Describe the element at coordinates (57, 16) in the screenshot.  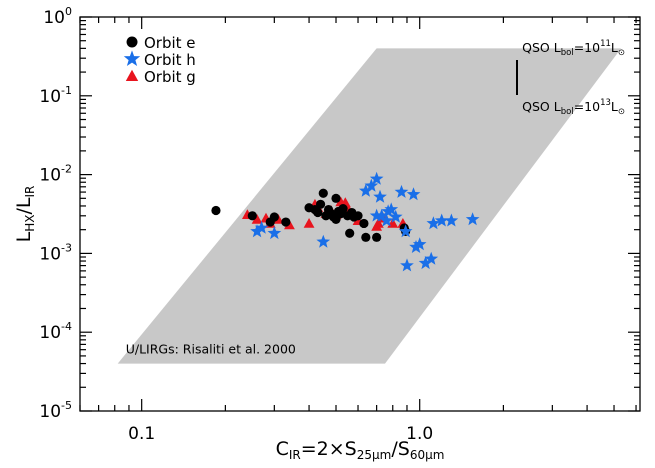
I see `y-tick-label: 10⁰` at that location.